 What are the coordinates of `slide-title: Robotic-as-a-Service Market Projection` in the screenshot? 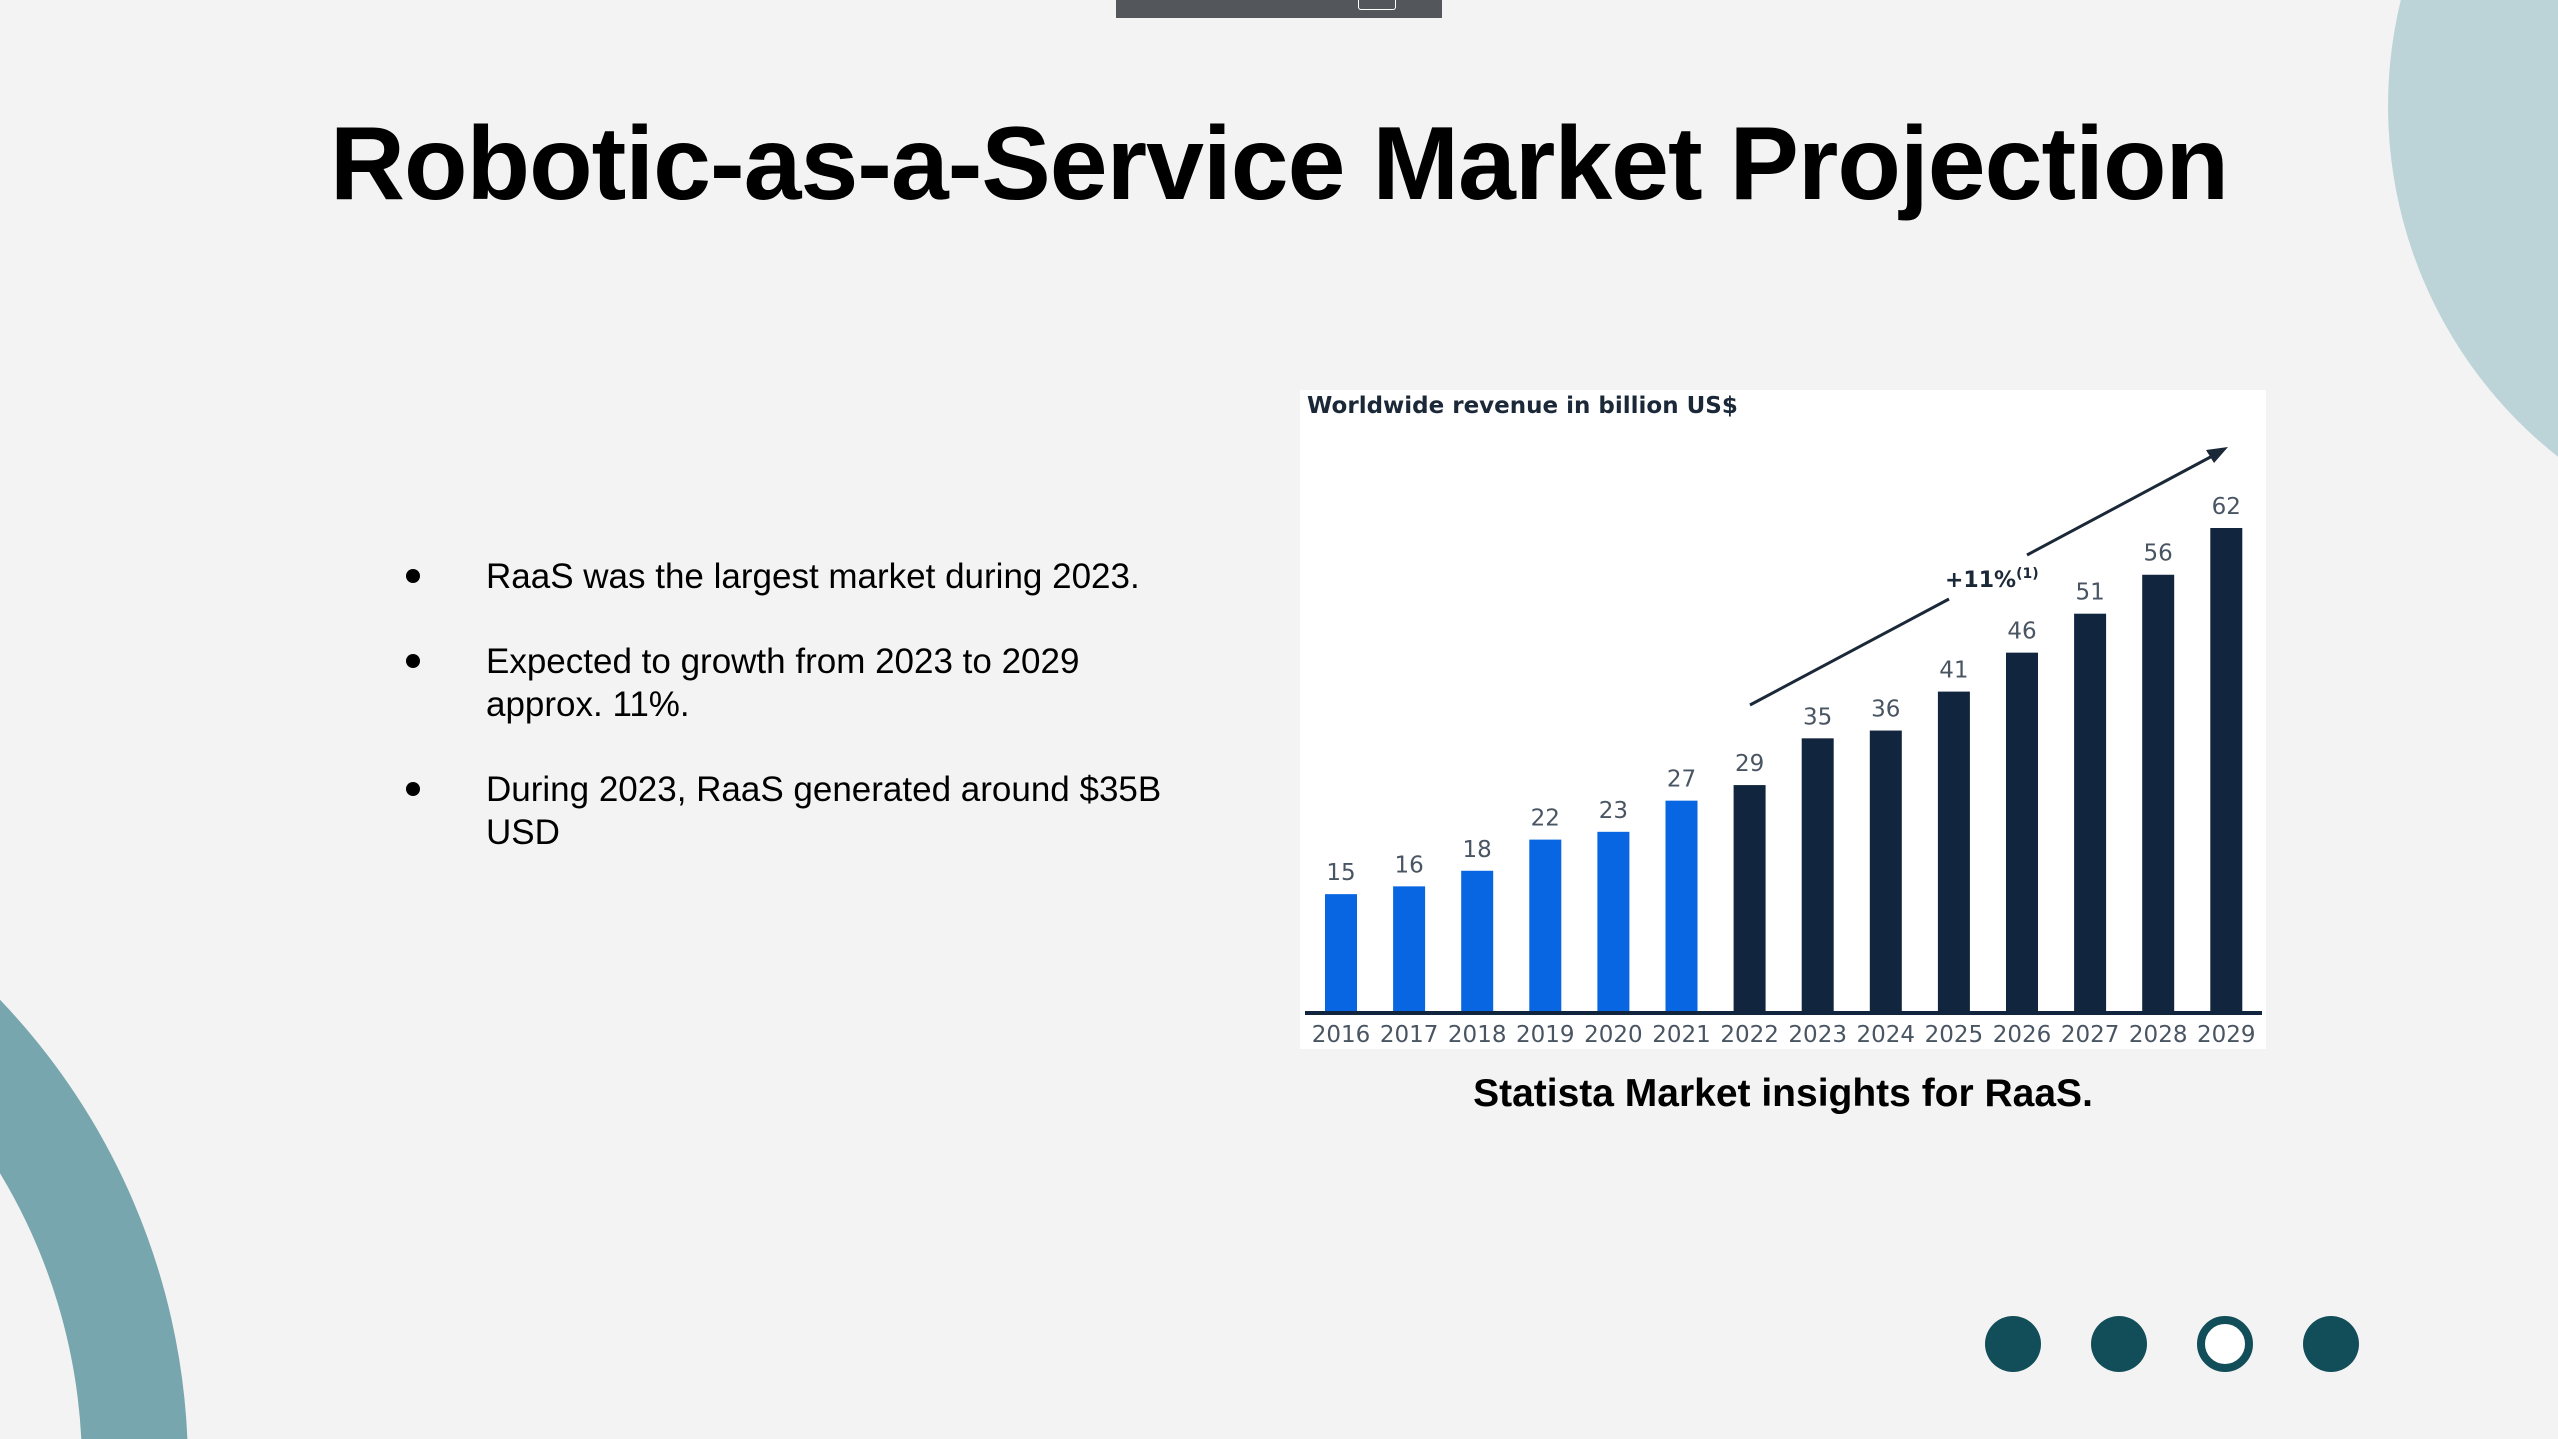 It's located at (1279, 164).